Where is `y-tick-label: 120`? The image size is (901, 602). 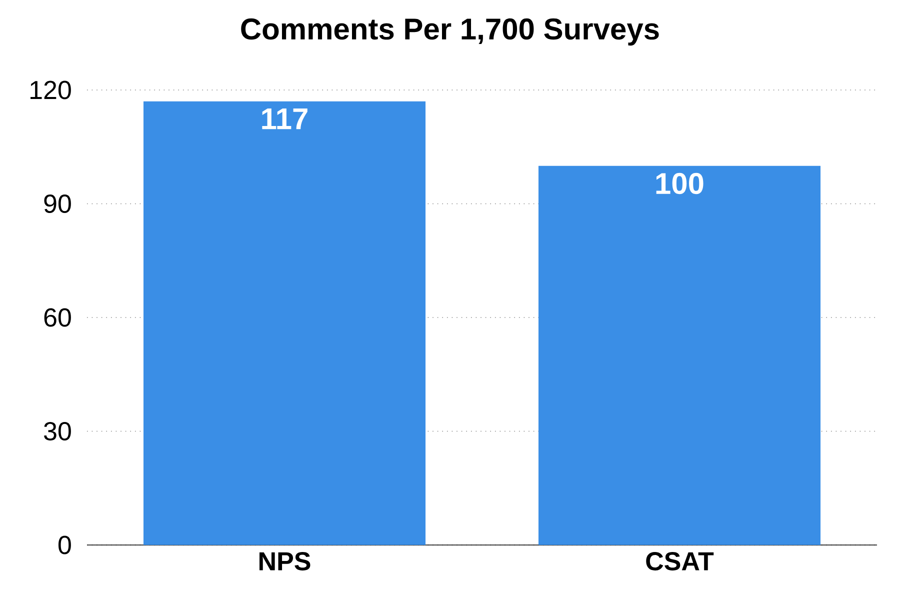 y-tick-label: 120 is located at coordinates (50, 90).